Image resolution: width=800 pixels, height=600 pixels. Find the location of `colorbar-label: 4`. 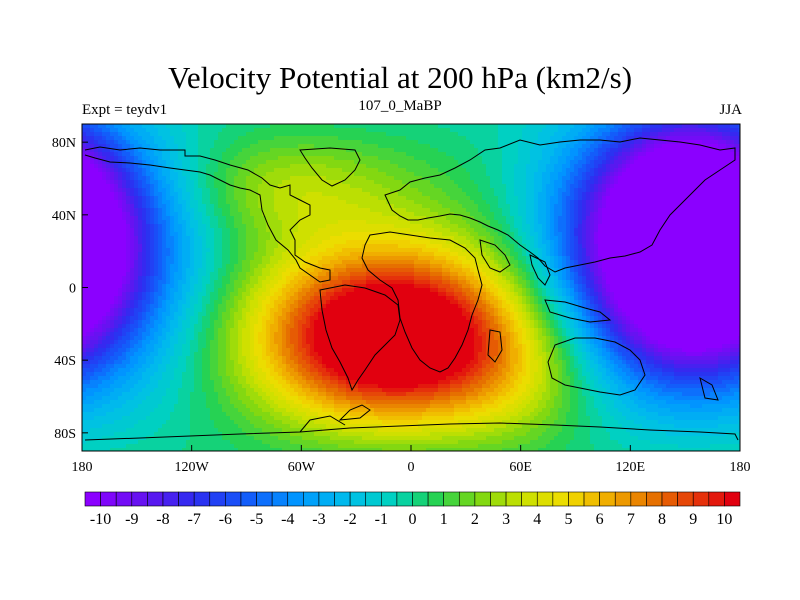

colorbar-label: 4 is located at coordinates (537, 519).